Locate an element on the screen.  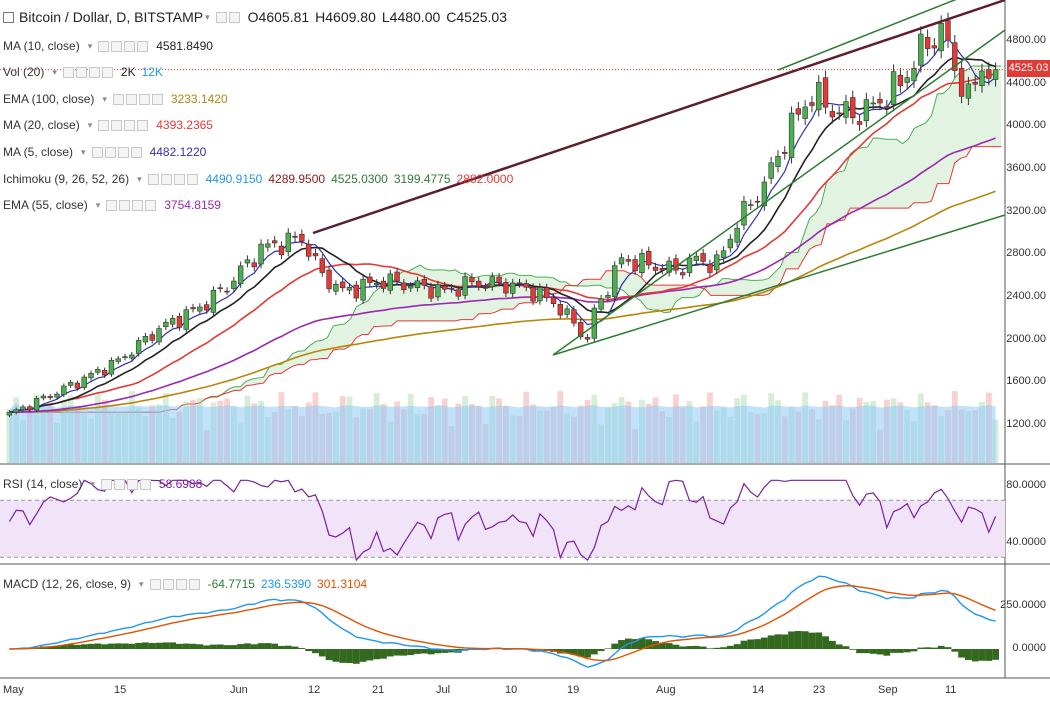
macd-tick-label: 250.0000 is located at coordinates (1023, 605).